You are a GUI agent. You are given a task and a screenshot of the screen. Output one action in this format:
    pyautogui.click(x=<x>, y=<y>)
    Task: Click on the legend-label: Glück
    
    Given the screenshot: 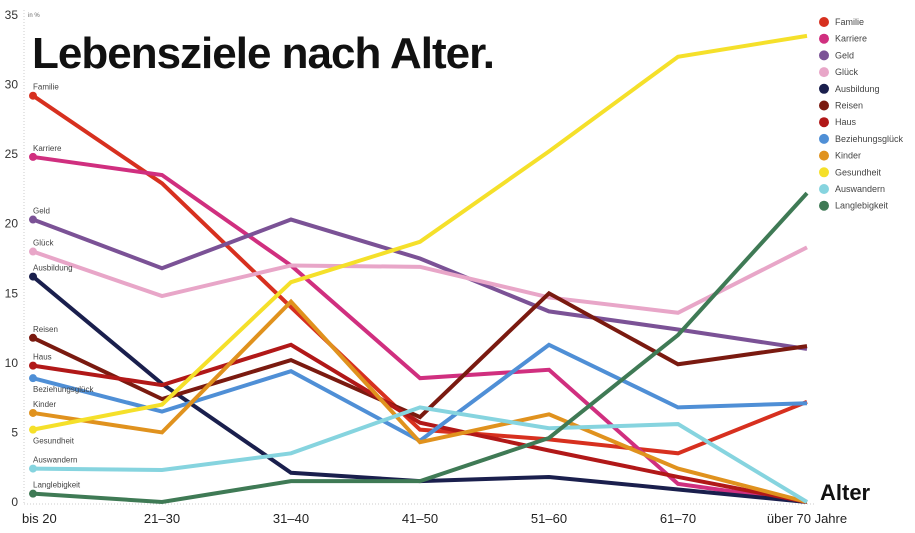 What is the action you would take?
    pyautogui.click(x=847, y=72)
    